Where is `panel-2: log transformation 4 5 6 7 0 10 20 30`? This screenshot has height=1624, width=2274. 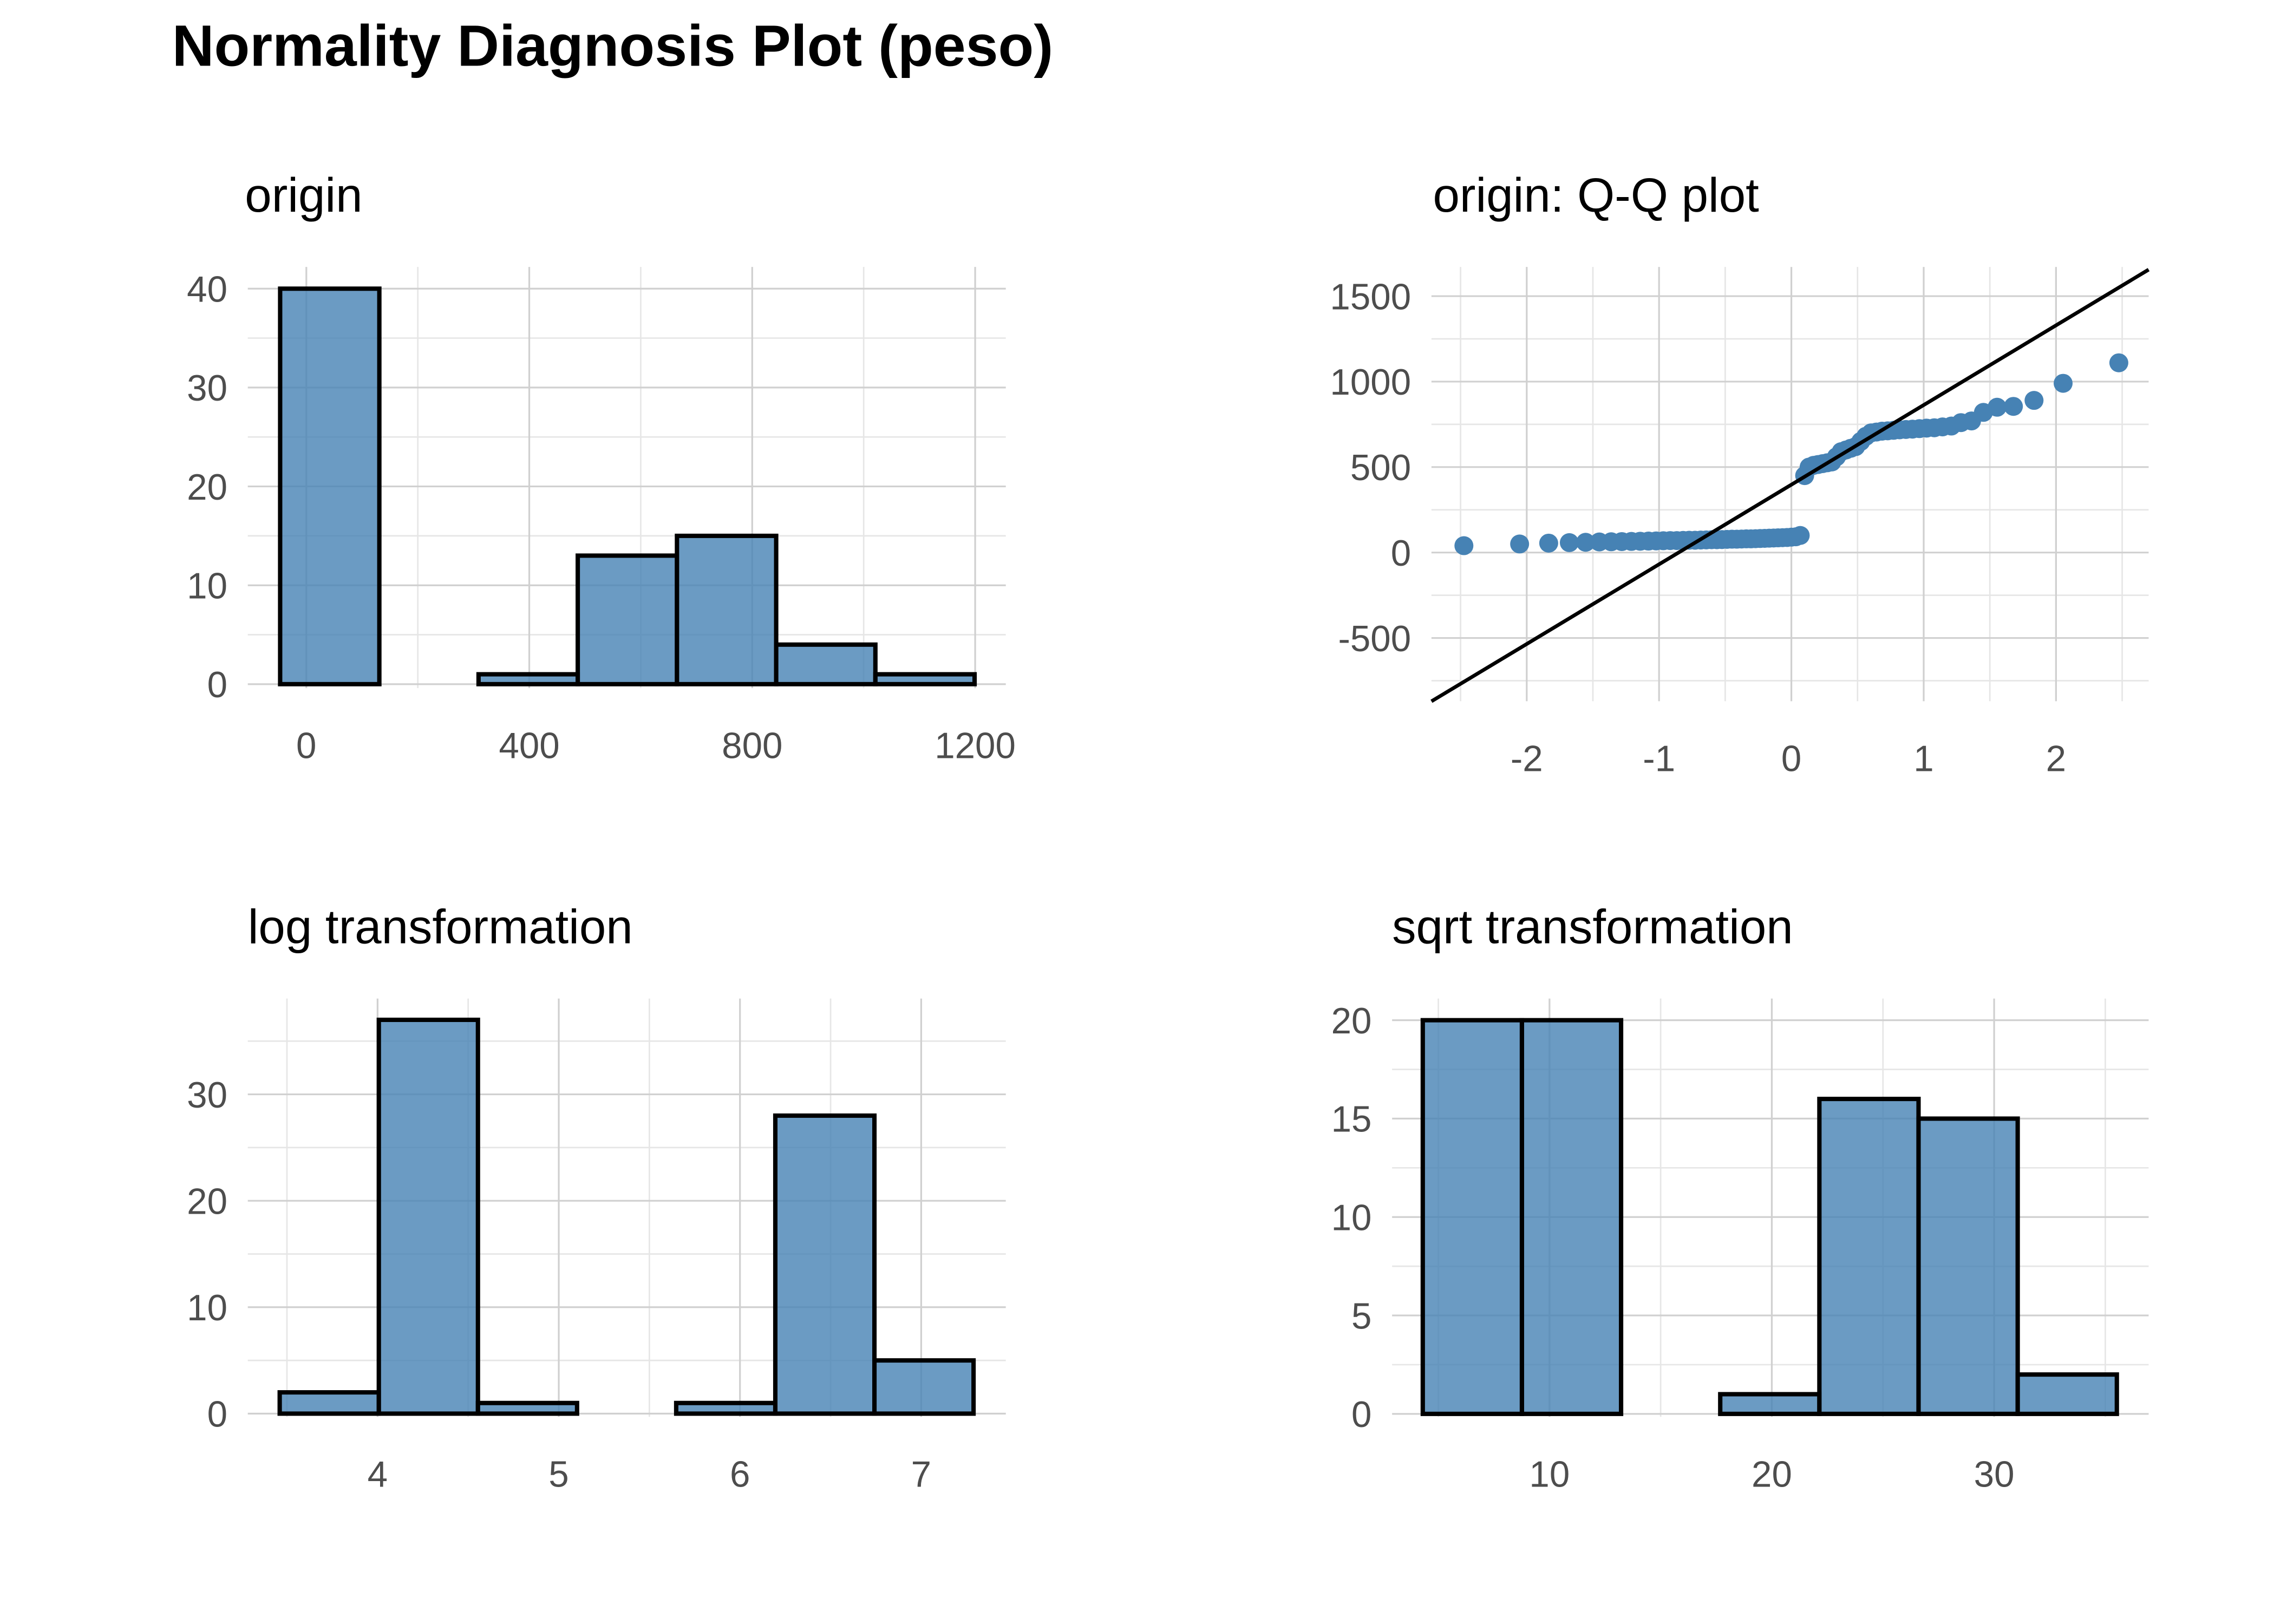 panel-2: log transformation 4 5 6 7 0 10 20 30 is located at coordinates (597, 1197).